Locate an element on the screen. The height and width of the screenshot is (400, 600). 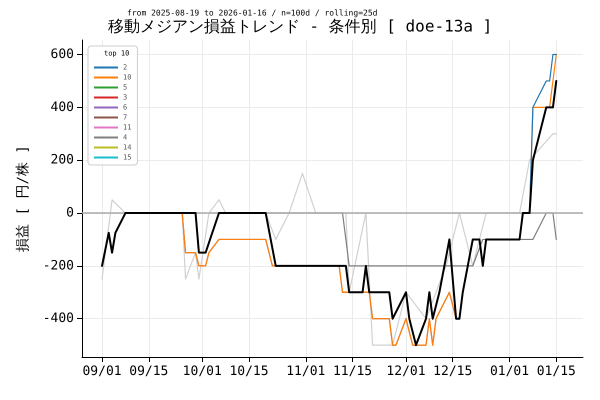
x-tick-label: 09/15 is located at coordinates (148, 371).